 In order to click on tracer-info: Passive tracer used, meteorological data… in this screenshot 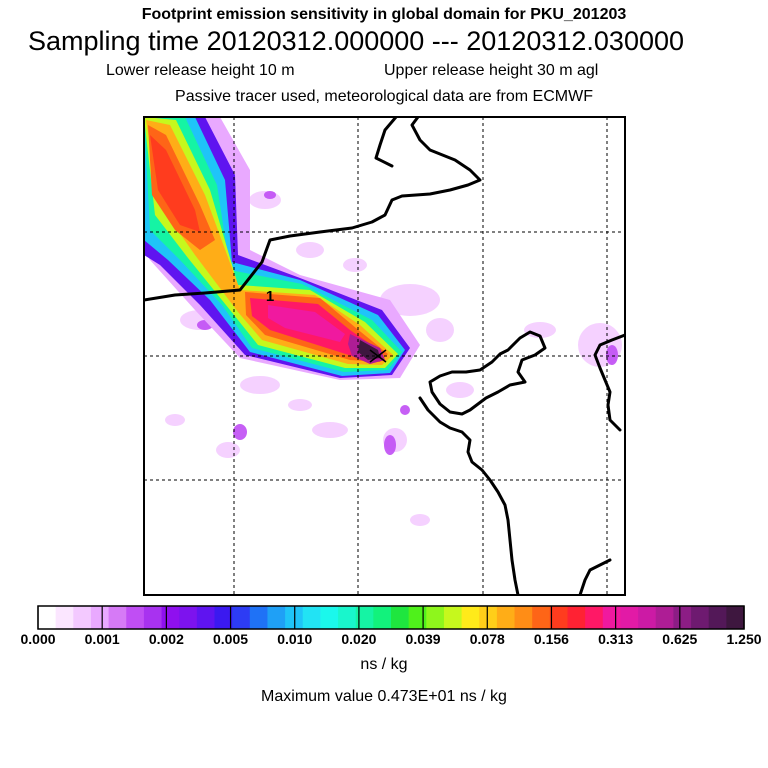, I will do `click(384, 96)`.